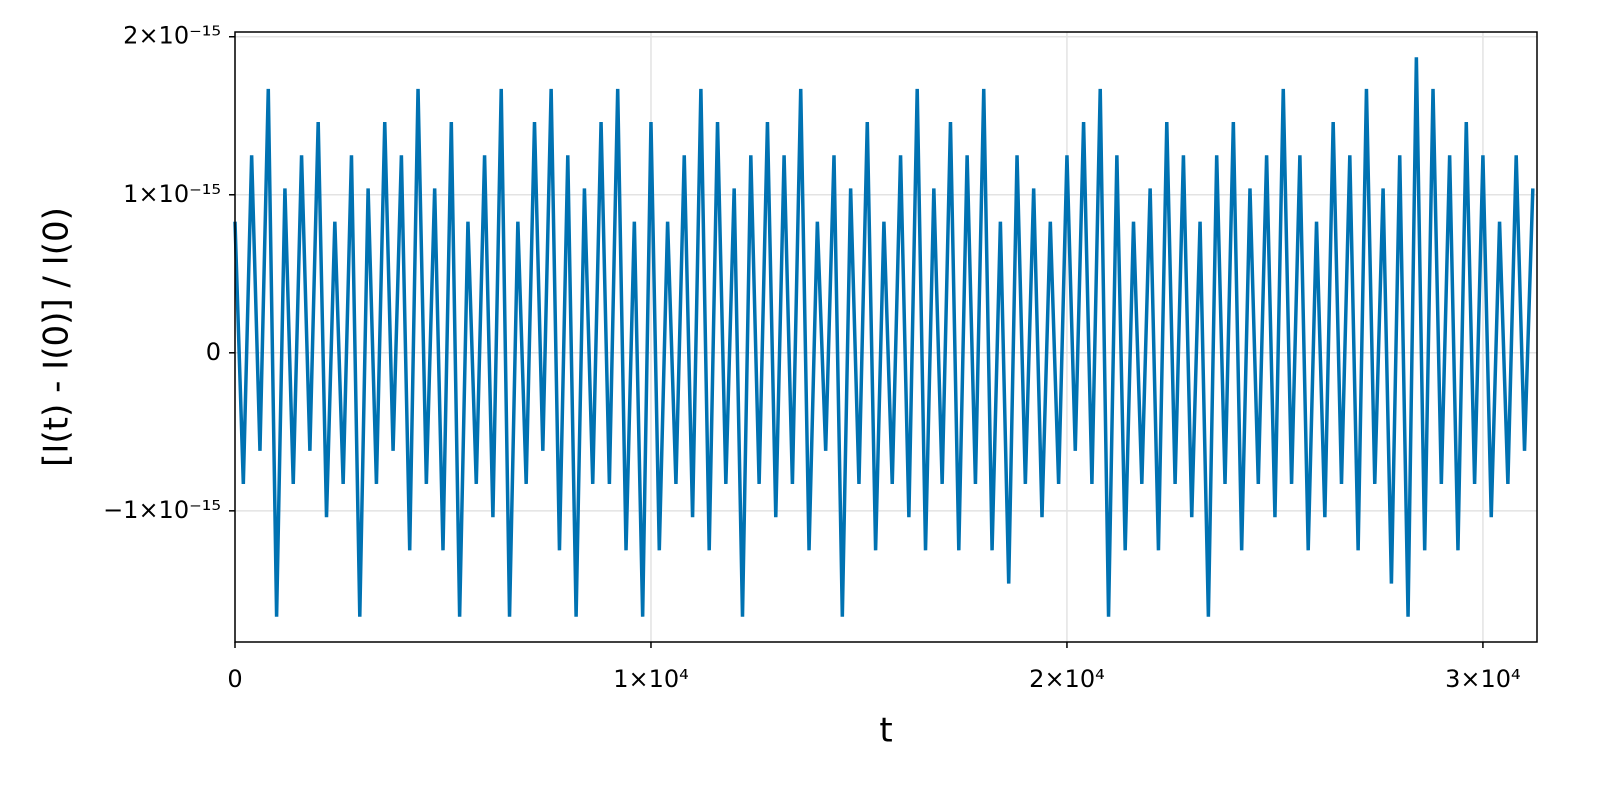 Image resolution: width=1600 pixels, height=800 pixels. Describe the element at coordinates (172, 36) in the screenshot. I see `y-tick-label: 2×10⁻¹⁵` at that location.